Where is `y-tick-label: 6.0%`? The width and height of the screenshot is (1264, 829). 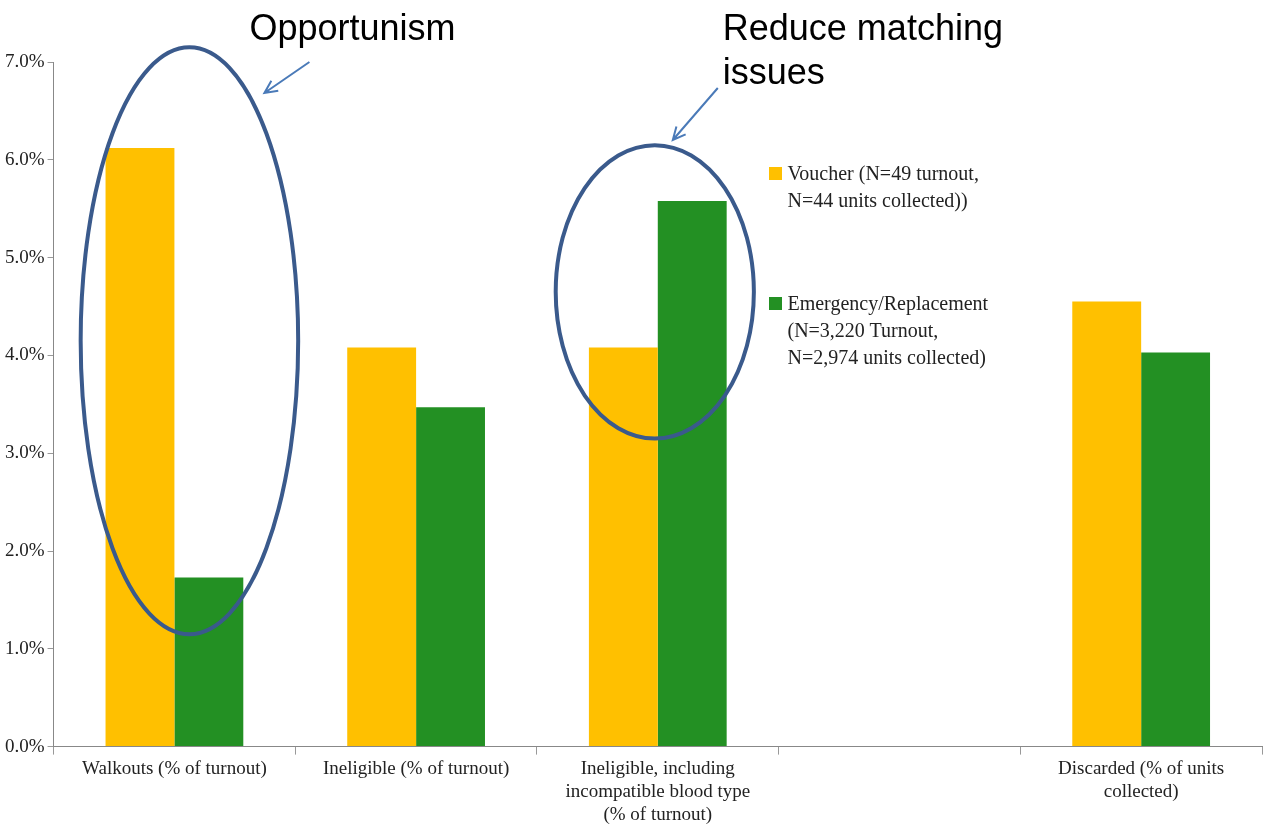
y-tick-label: 6.0% is located at coordinates (25, 158).